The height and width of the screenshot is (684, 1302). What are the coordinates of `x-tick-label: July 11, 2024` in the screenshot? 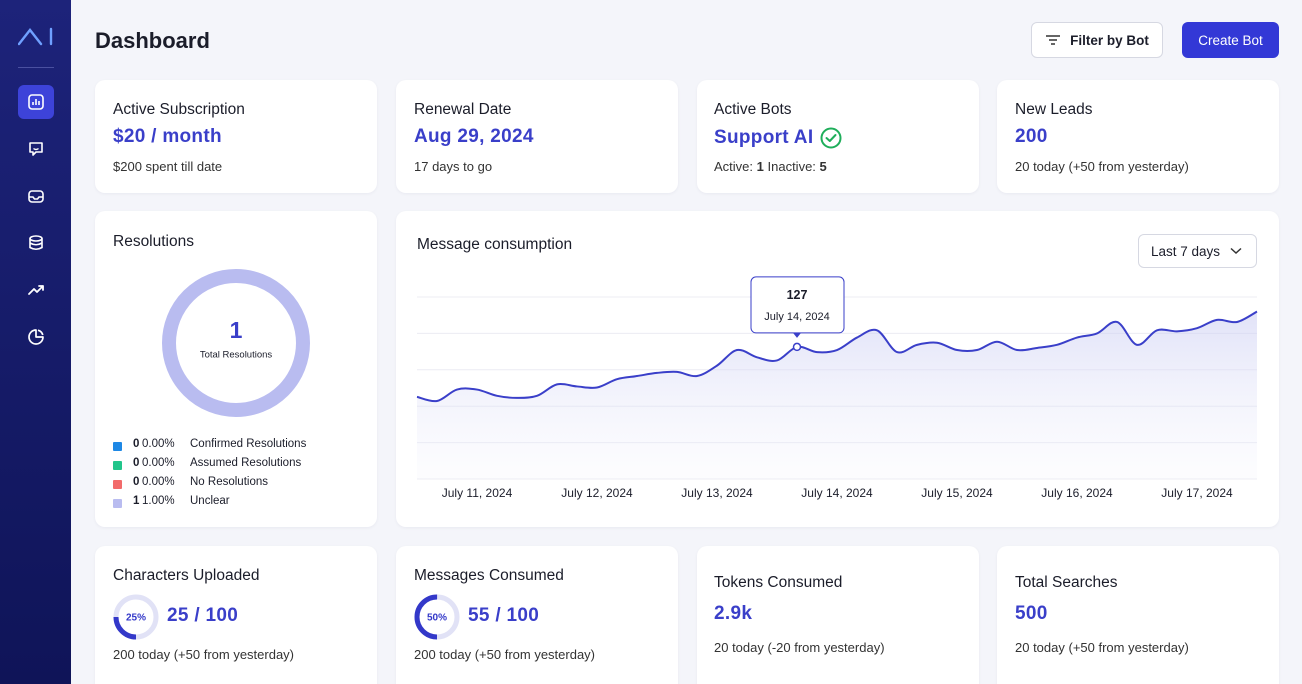 It's located at (477, 493).